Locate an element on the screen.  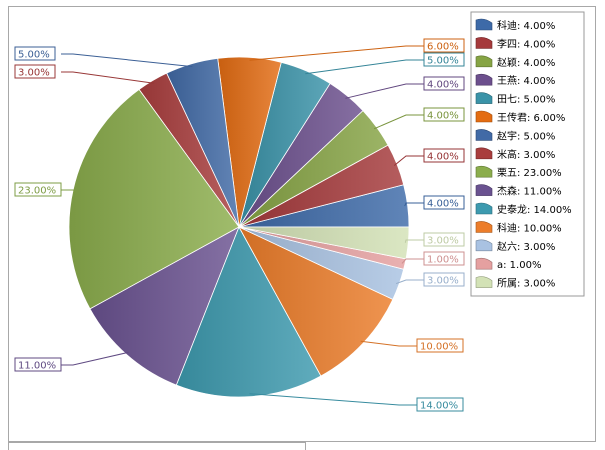
svg-text: 1.00% is located at coordinates (443, 260).